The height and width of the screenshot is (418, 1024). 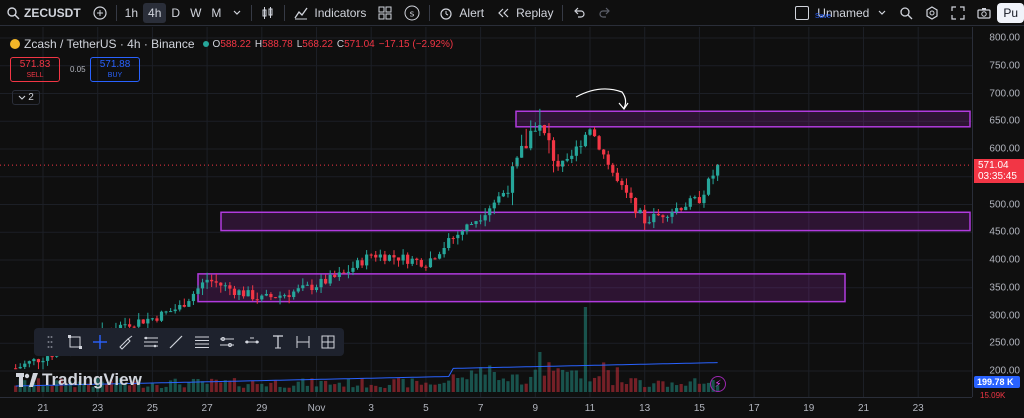 I want to click on scripts-button: s, so click(x=412, y=13).